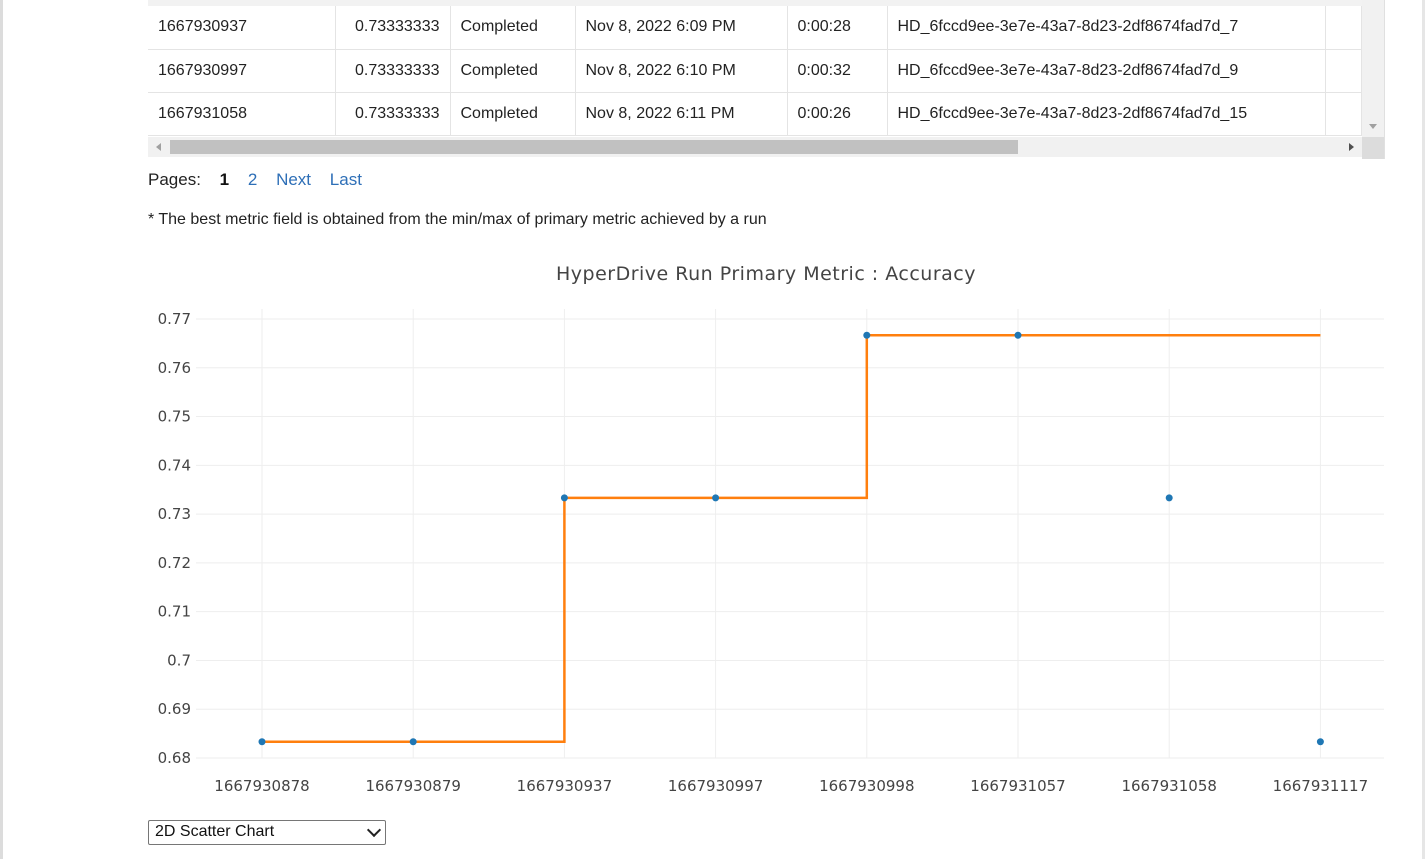 The height and width of the screenshot is (859, 1425). Describe the element at coordinates (174, 319) in the screenshot. I see `y-tick-label: 0.77` at that location.